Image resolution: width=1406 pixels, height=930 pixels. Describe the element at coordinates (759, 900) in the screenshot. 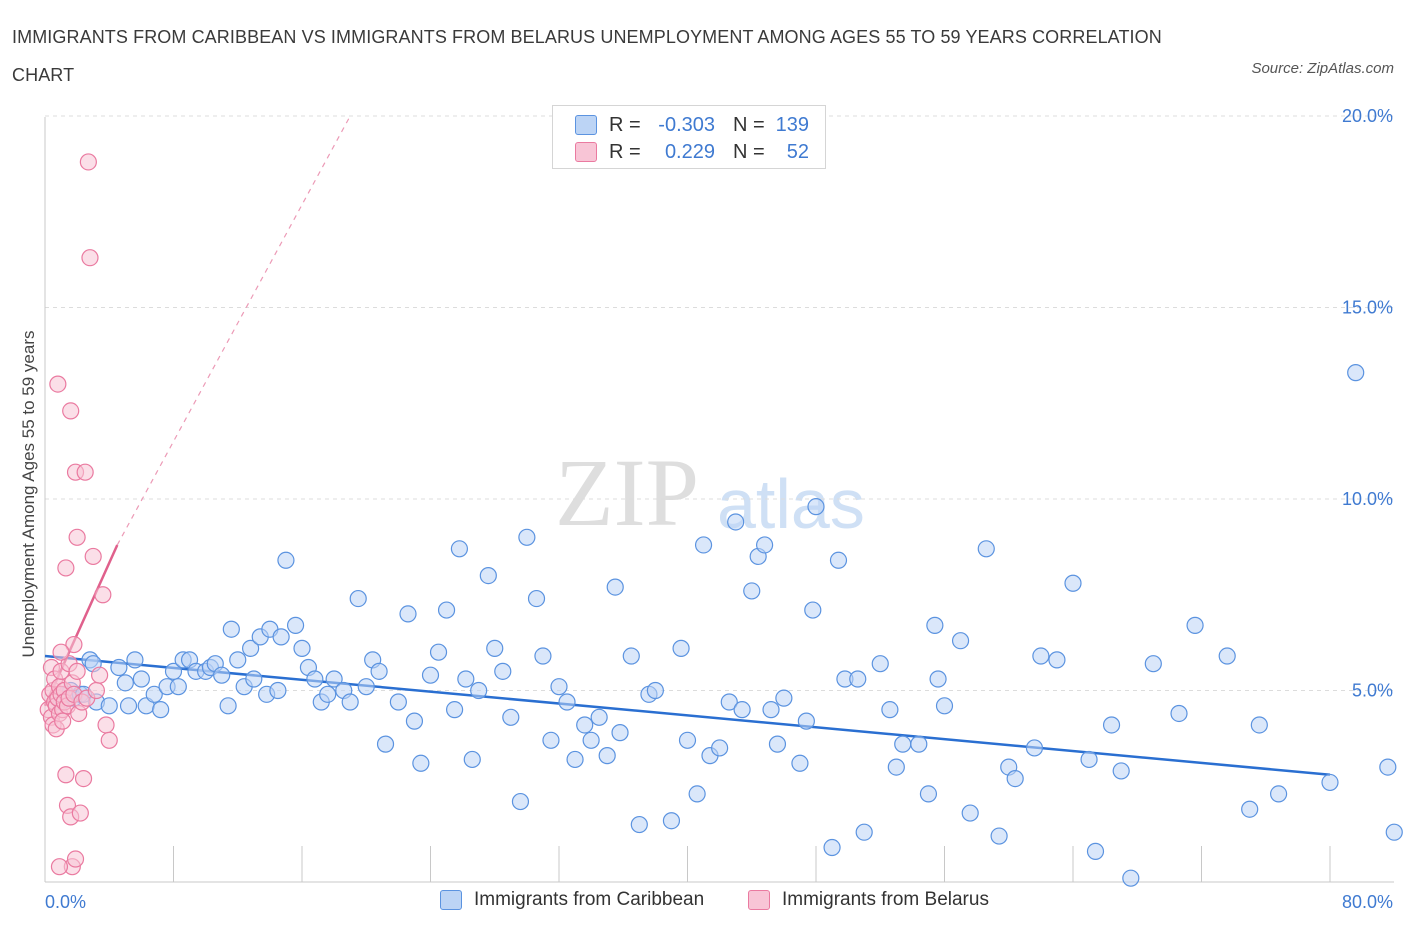

I see `belarus-legend-swatch` at that location.